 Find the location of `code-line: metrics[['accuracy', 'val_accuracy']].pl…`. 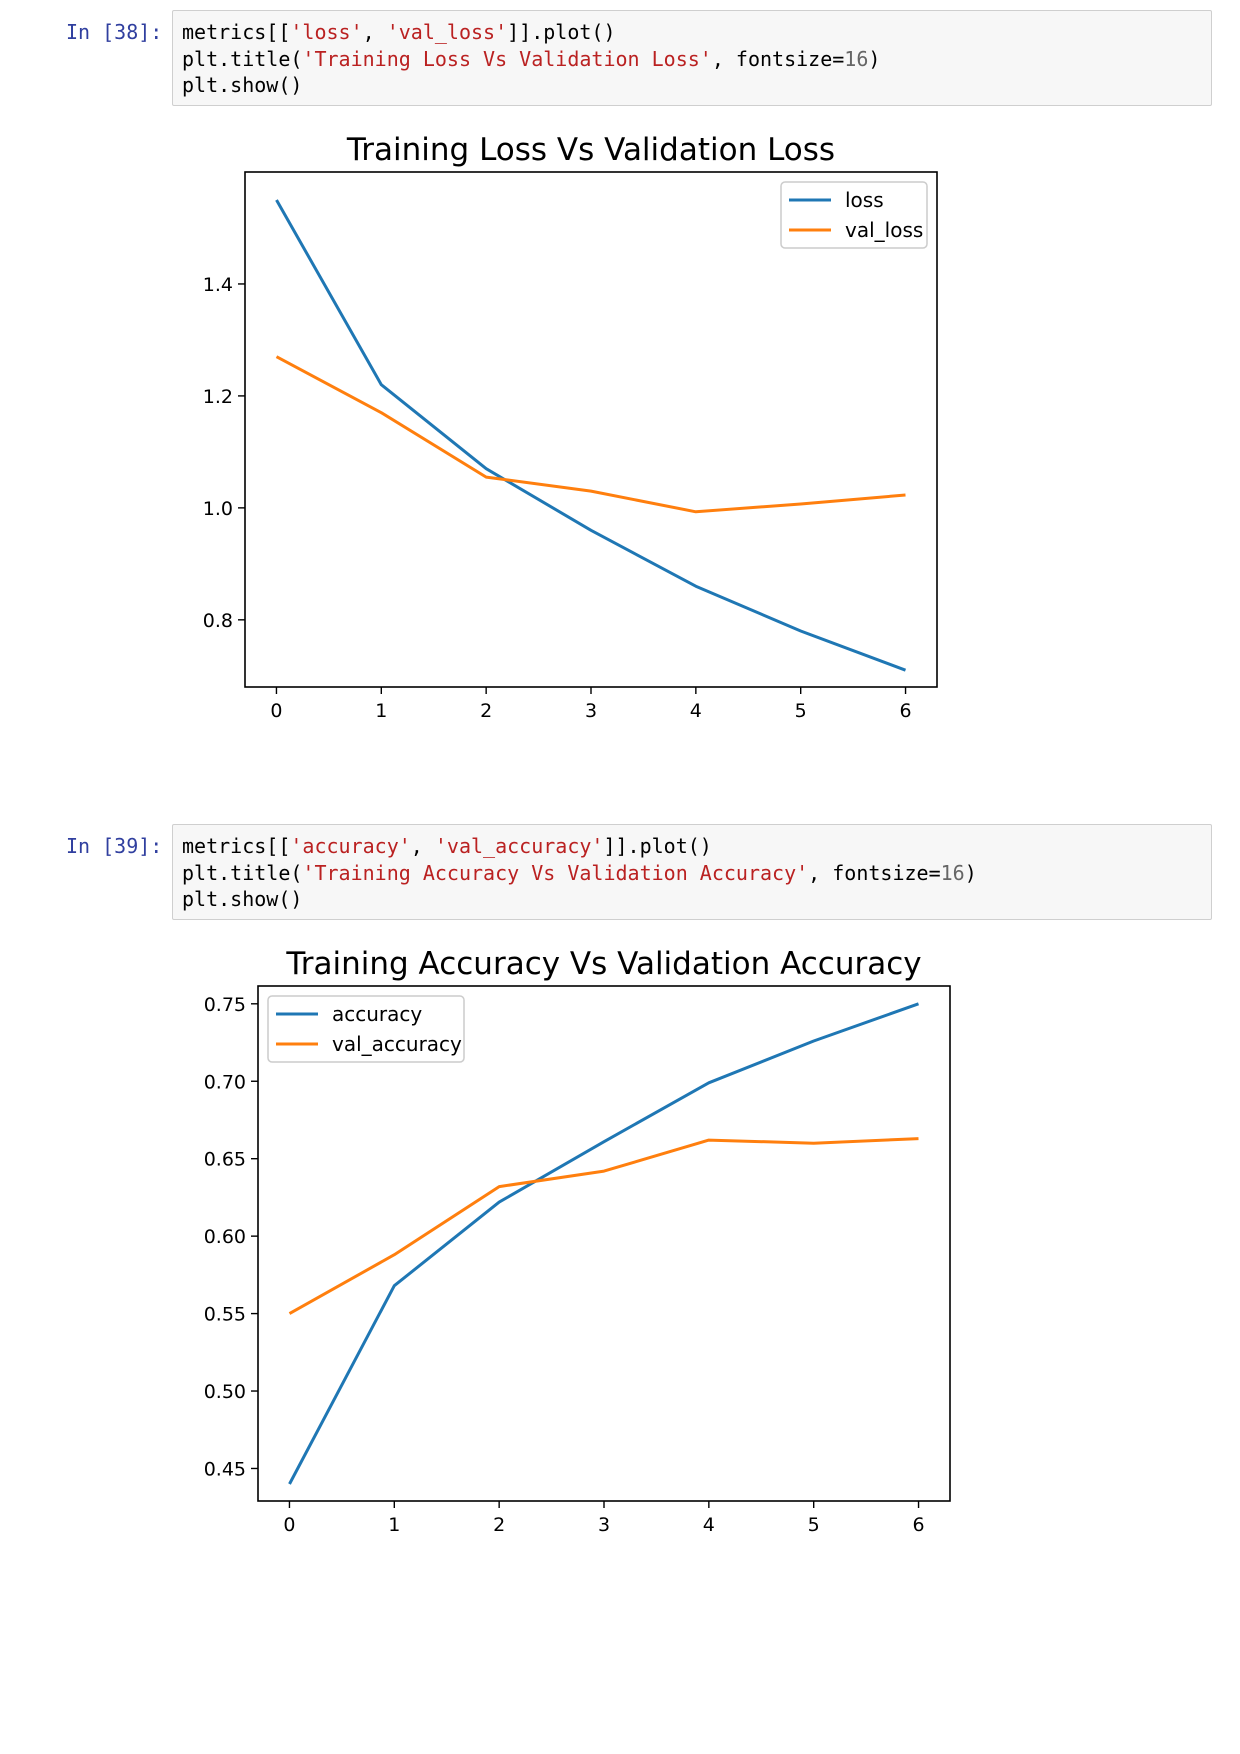

code-line: metrics[['accuracy', 'val_accuracy']].pl… is located at coordinates (447, 846).